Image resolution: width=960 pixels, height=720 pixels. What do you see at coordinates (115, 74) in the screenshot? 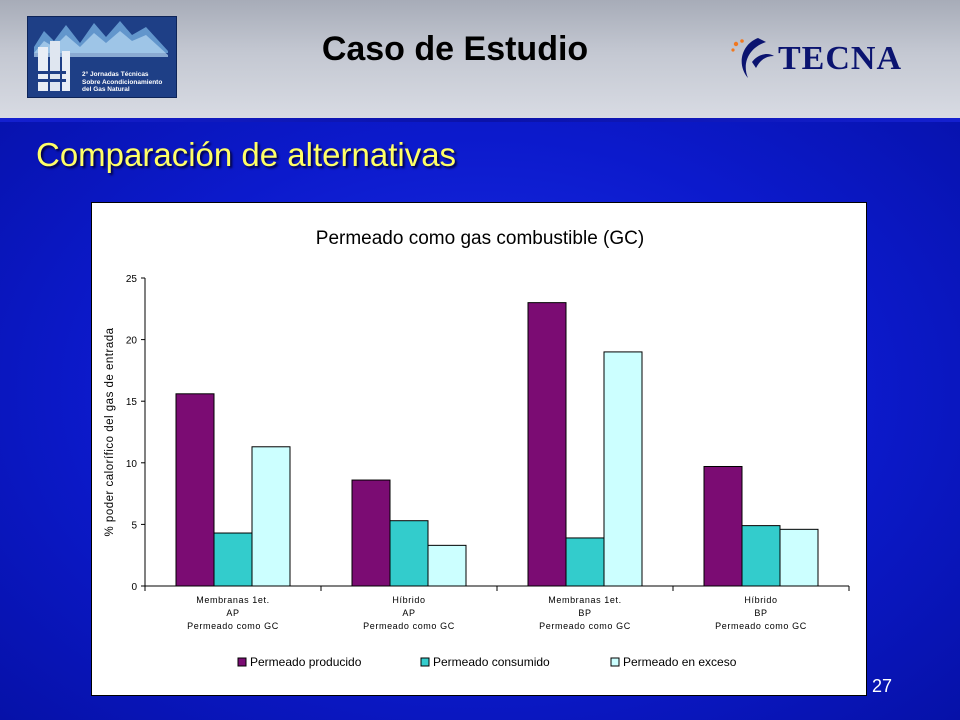
I see `logo-text-line: 2° Jornadas Técnicas` at bounding box center [115, 74].